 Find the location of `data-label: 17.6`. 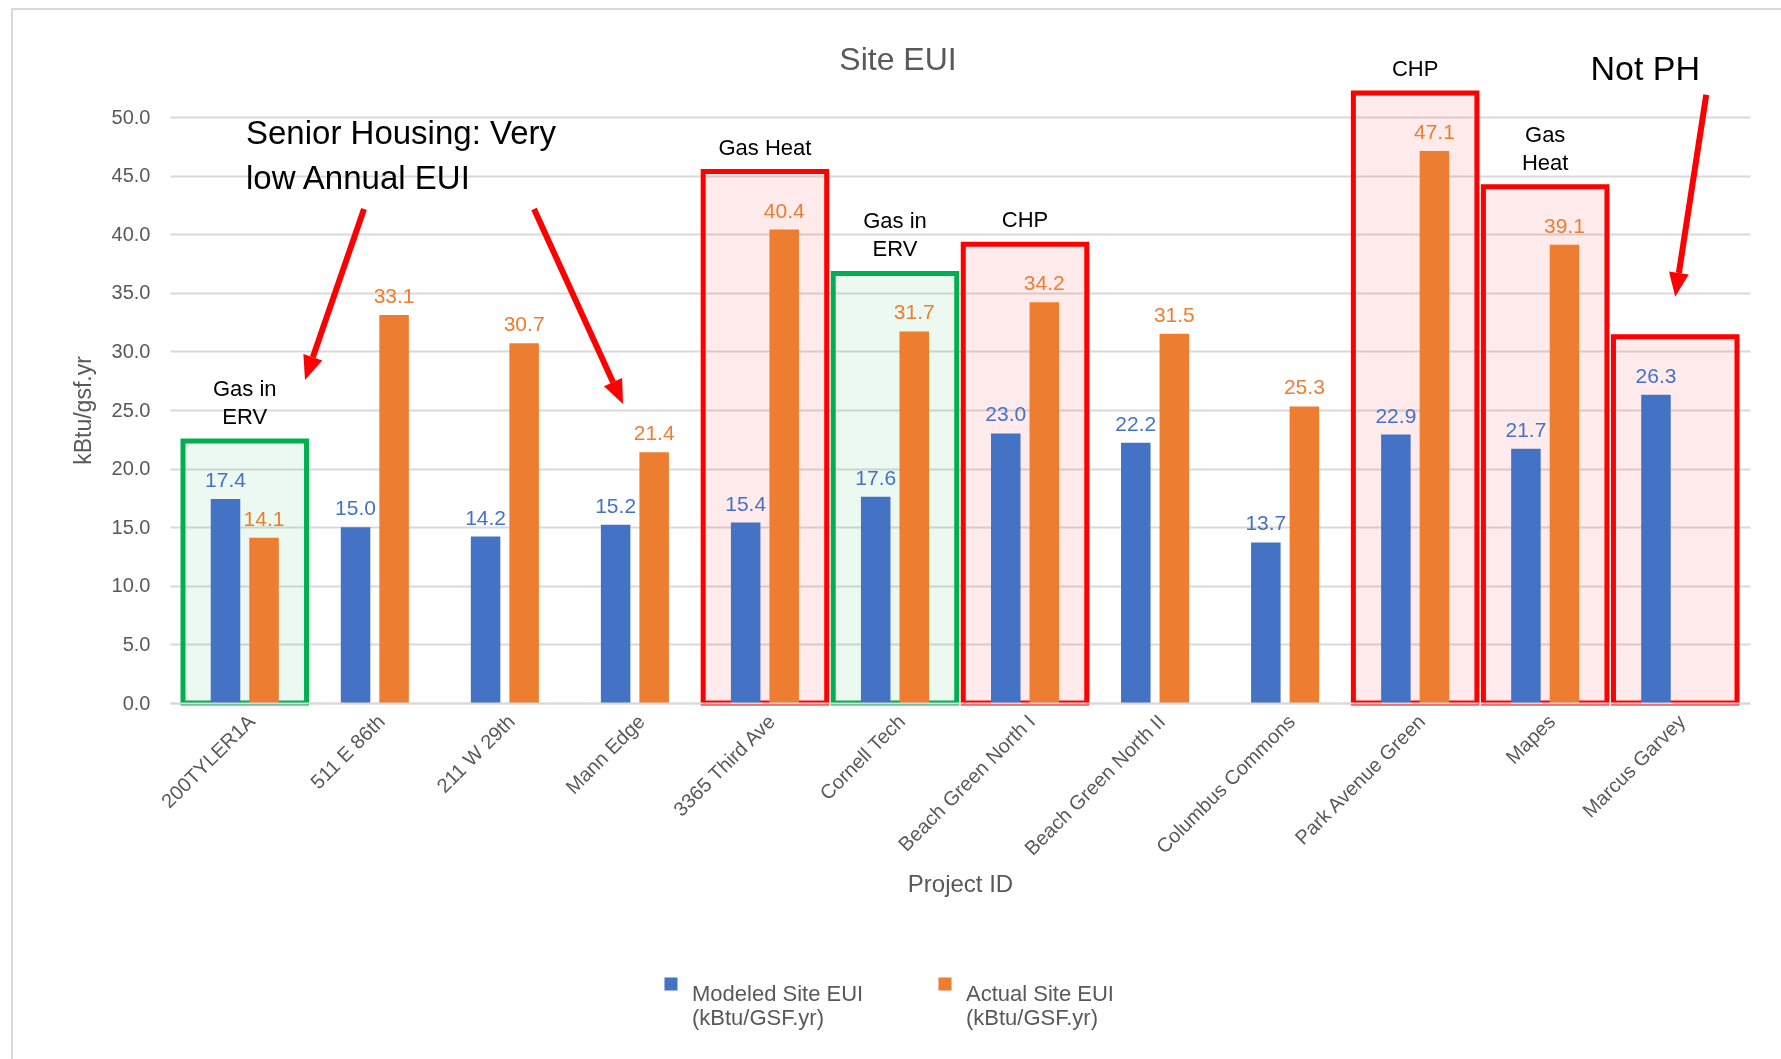

data-label: 17.6 is located at coordinates (876, 477).